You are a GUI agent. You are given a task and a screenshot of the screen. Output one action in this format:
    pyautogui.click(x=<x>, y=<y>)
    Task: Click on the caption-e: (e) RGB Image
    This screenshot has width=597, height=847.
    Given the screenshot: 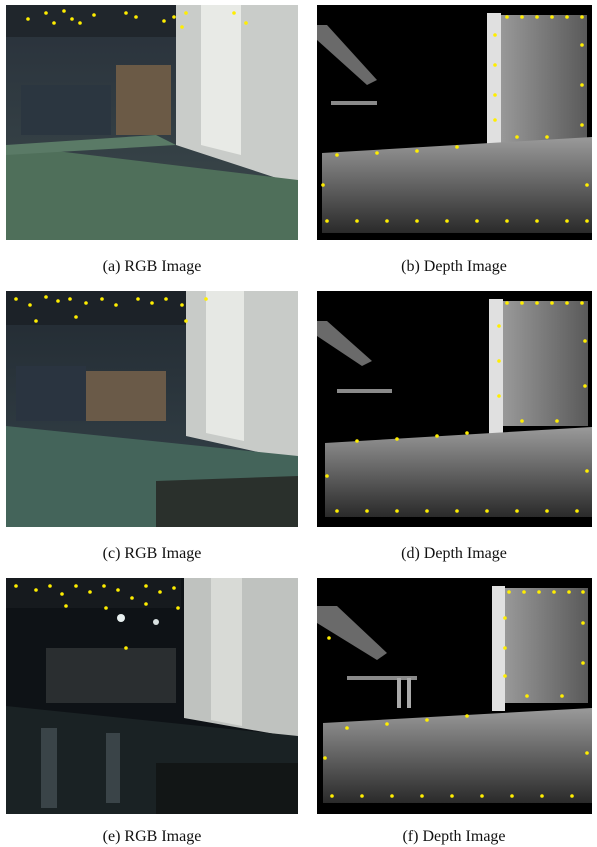 What is the action you would take?
    pyautogui.click(x=152, y=836)
    